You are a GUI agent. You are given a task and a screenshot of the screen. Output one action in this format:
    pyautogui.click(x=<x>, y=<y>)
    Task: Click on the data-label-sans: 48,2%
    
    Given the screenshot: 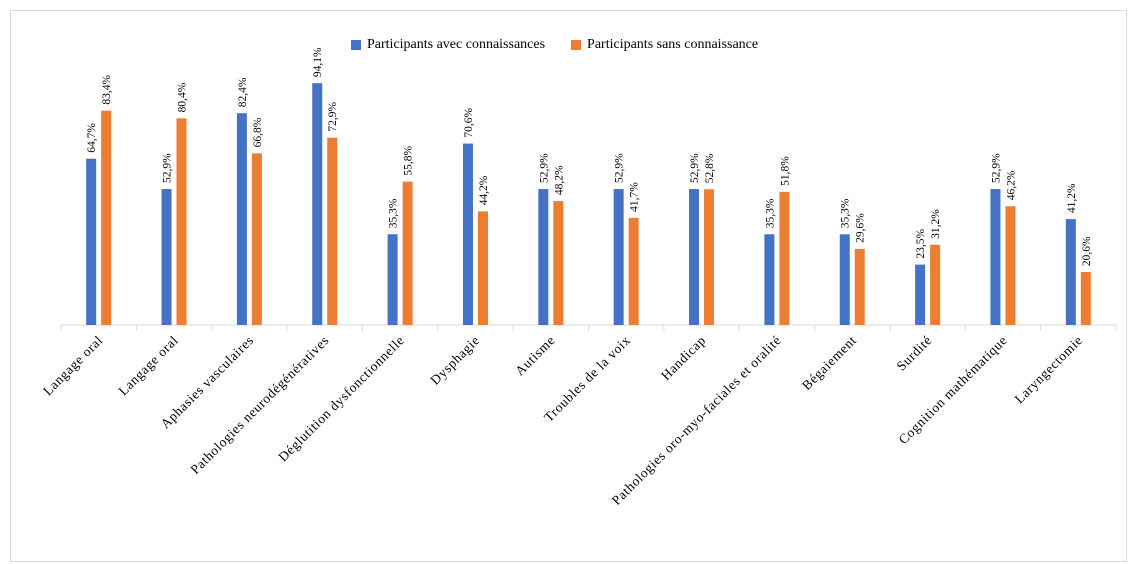 What is the action you would take?
    pyautogui.click(x=559, y=180)
    